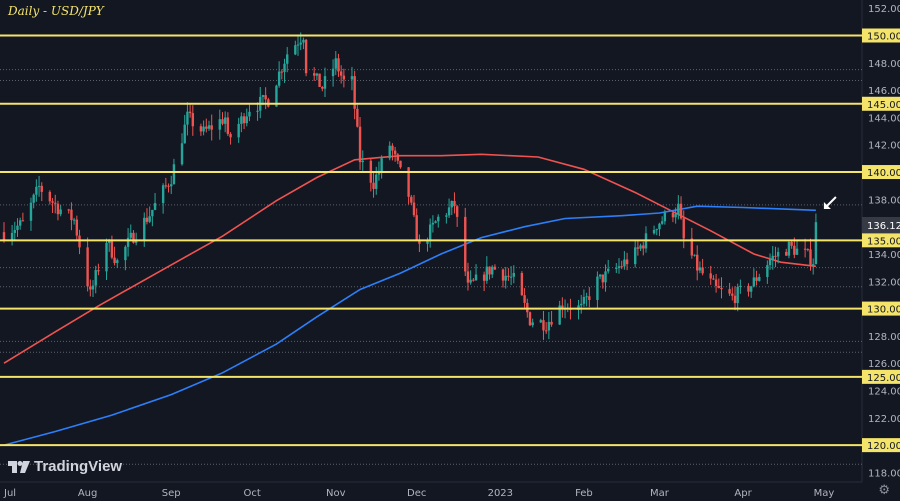 The height and width of the screenshot is (501, 900). What do you see at coordinates (660, 493) in the screenshot?
I see `time-tick-label: Mar` at bounding box center [660, 493].